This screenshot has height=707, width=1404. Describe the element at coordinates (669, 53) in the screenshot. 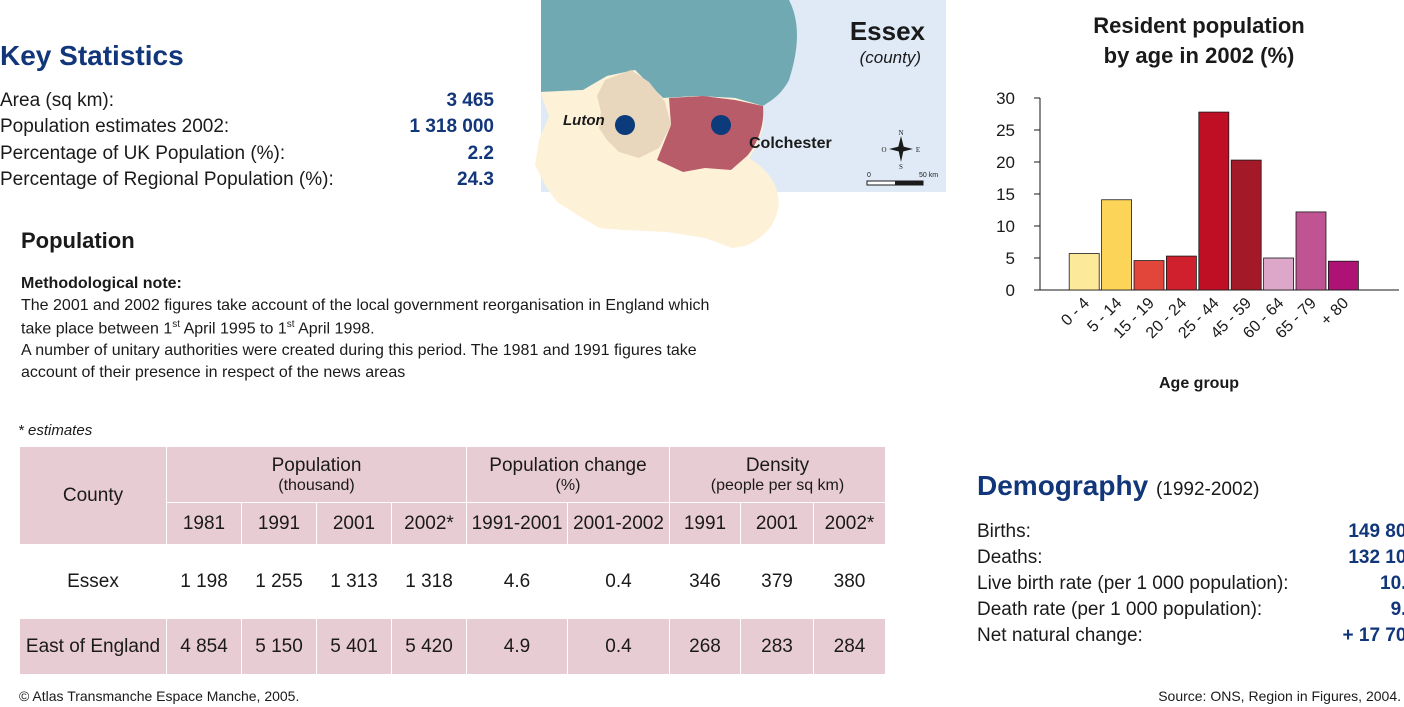

I see `neighbour-region` at that location.